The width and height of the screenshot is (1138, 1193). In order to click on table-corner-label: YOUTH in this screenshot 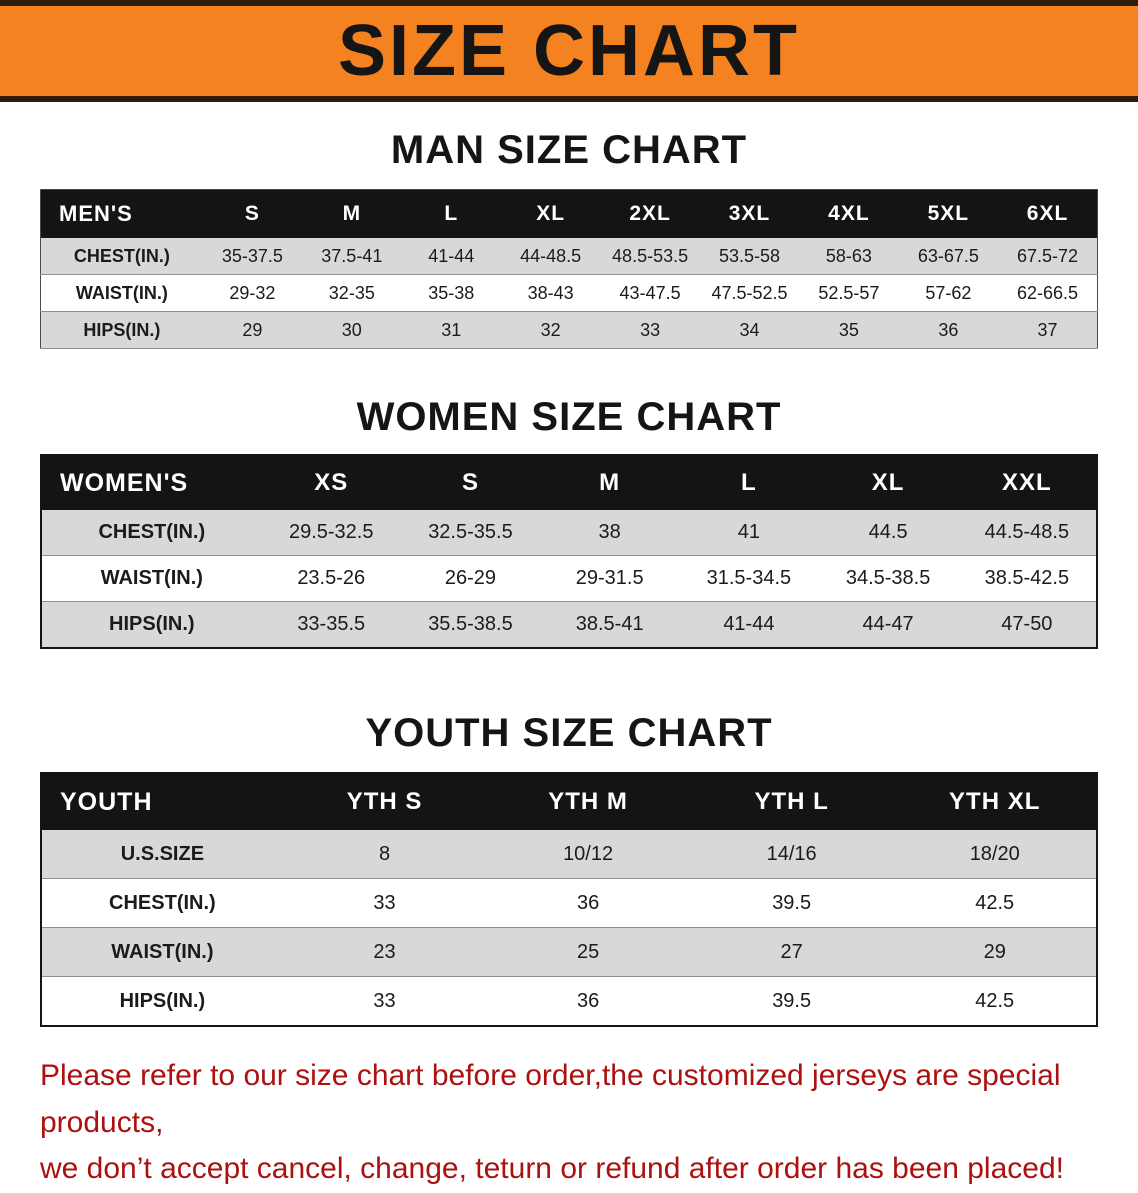, I will do `click(162, 801)`.